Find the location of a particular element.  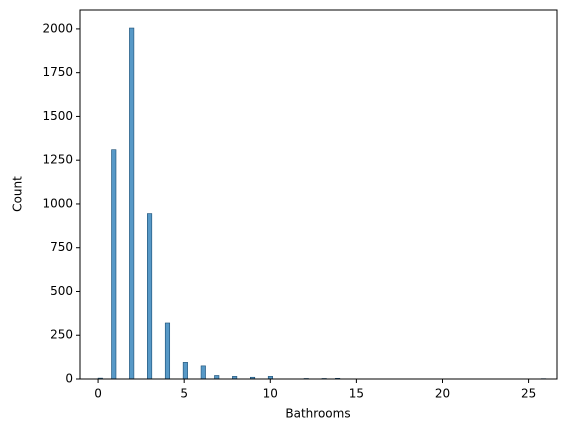

y-tick-label: 1500 is located at coordinates (57, 116).